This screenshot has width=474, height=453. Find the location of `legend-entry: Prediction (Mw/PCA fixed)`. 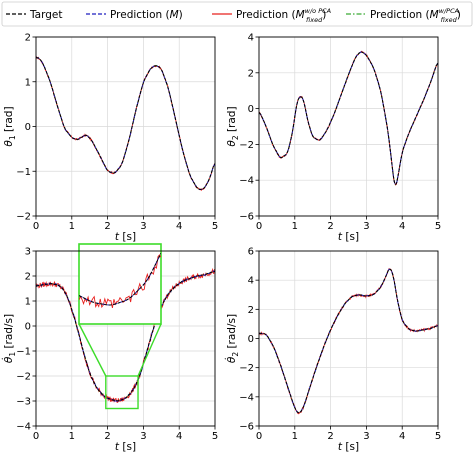

legend-entry: Prediction (Mw/PCA fixed) is located at coordinates (403, 15).